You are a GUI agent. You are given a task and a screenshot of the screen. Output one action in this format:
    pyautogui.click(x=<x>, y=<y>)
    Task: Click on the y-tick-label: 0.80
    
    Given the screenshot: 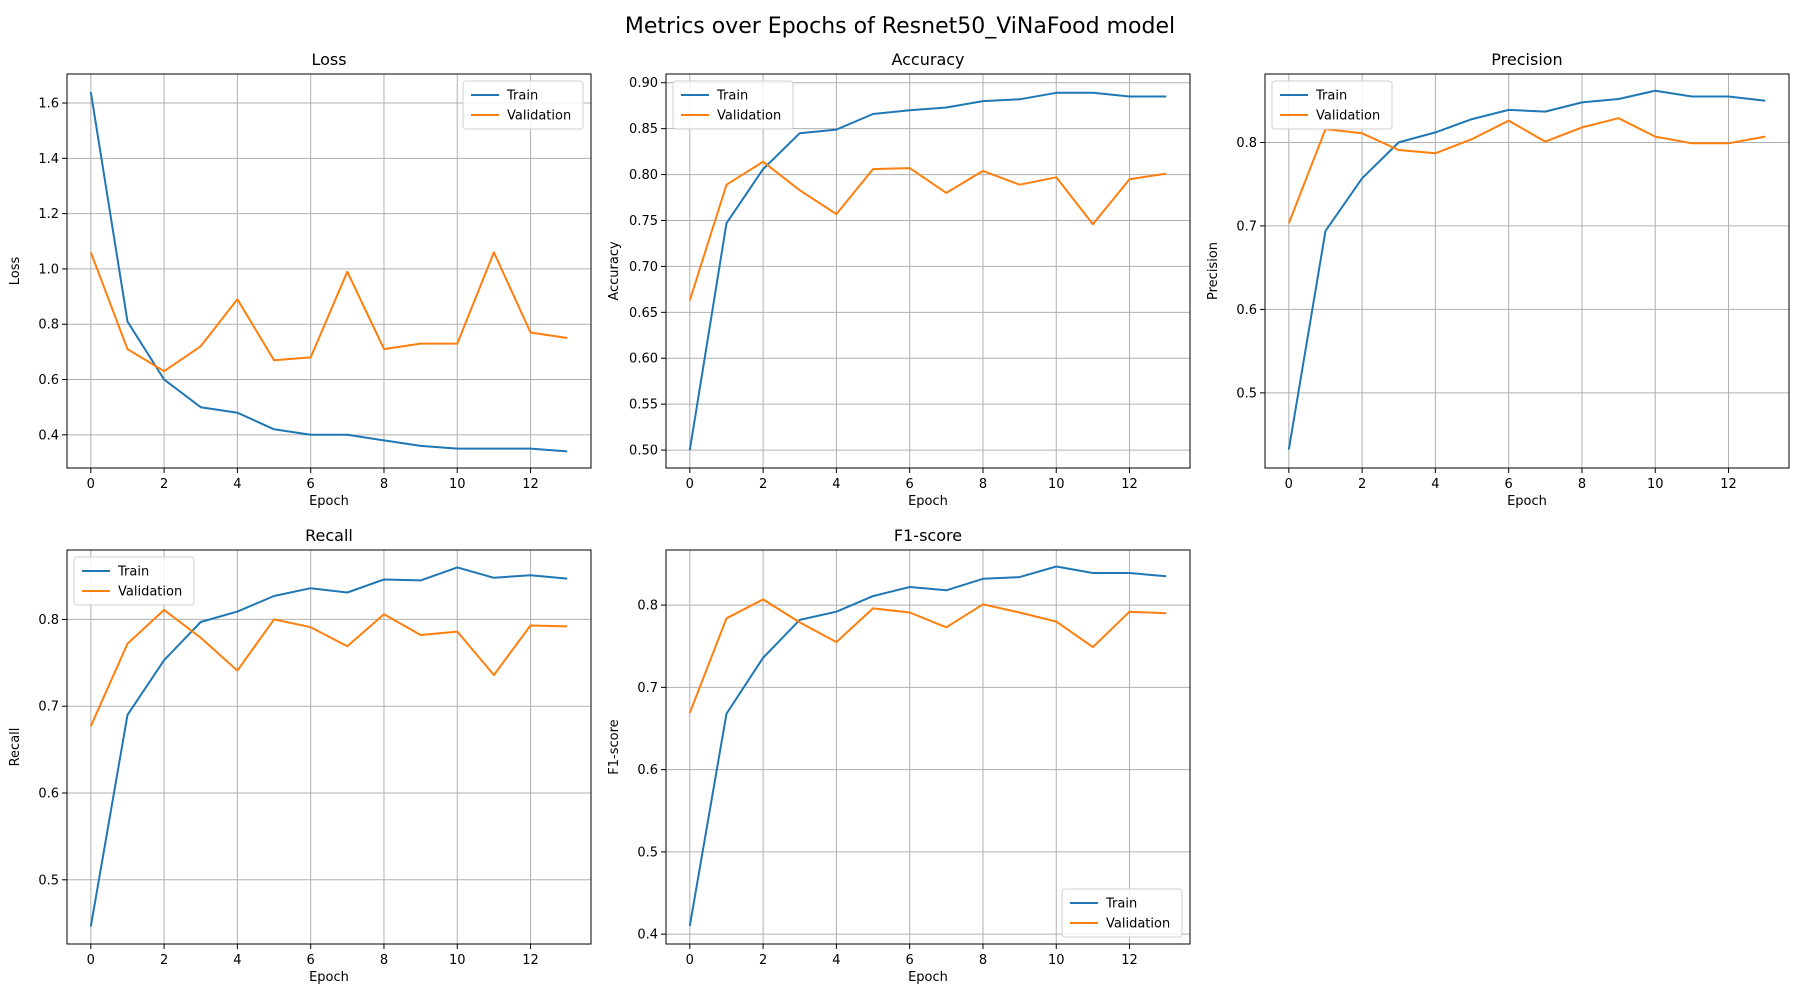 What is the action you would take?
    pyautogui.click(x=643, y=175)
    